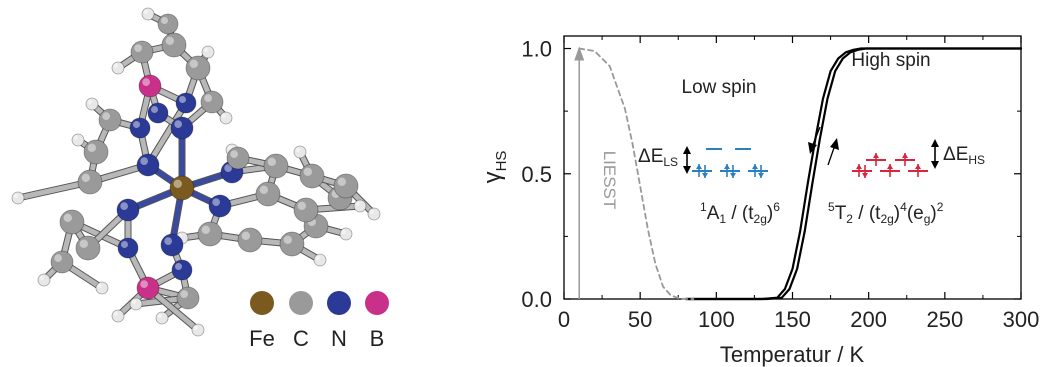 This screenshot has height=367, width=1043. What do you see at coordinates (536, 299) in the screenshot?
I see `y-tick-label: 0.0` at bounding box center [536, 299].